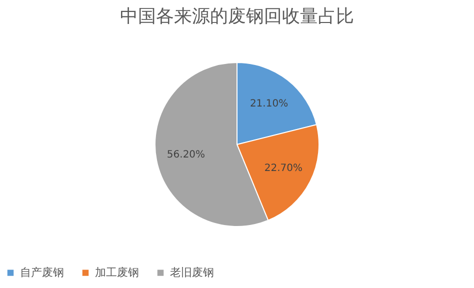 Image resolution: width=474 pixels, height=288 pixels. I want to click on legend-label: 加工废钢, so click(117, 272).